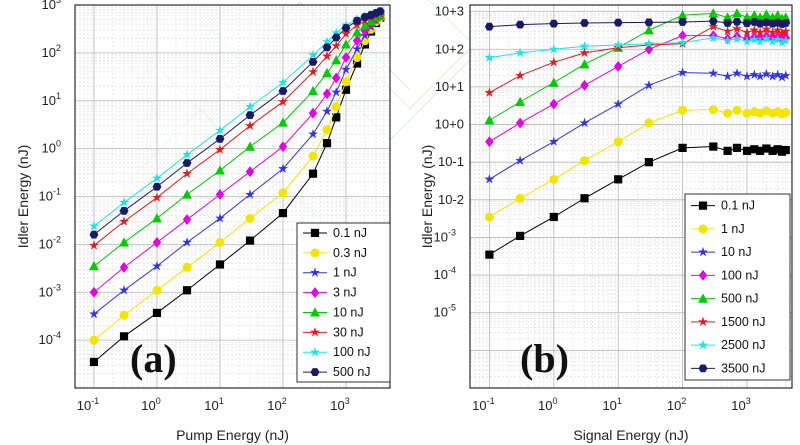 Image resolution: width=800 pixels, height=445 pixels. I want to click on panel-label: (a), so click(153, 358).